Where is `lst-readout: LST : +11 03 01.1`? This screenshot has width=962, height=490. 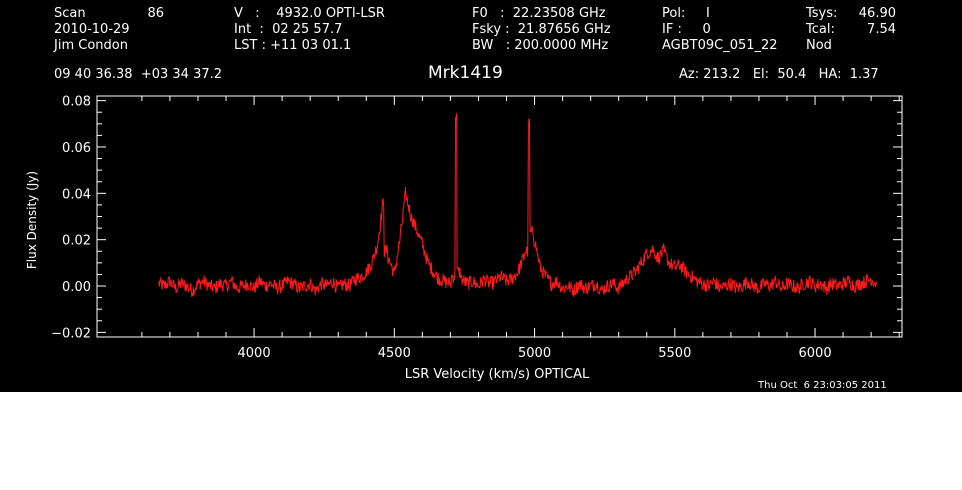
lst-readout: LST : +11 03 01.1 is located at coordinates (293, 45).